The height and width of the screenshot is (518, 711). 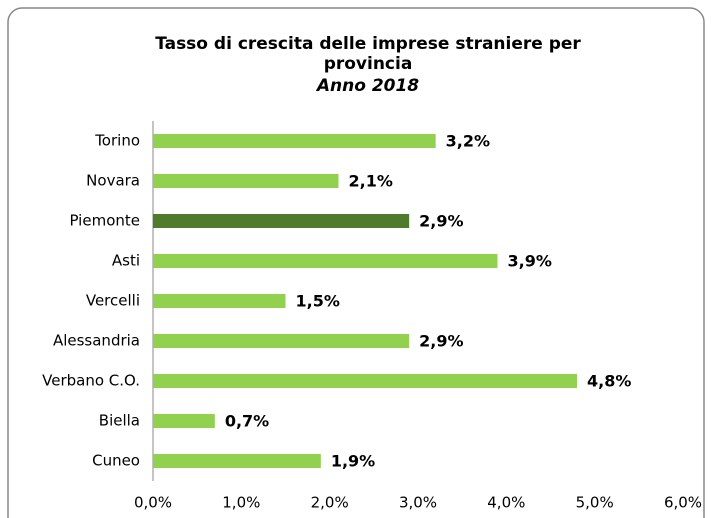 I want to click on y-tick-label: Novara, so click(x=113, y=181).